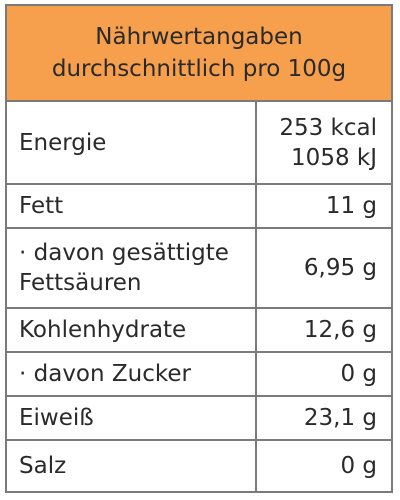  Describe the element at coordinates (132, 267) in the screenshot. I see `row-label-gesaettigte-fettsaeuren: · davon gesättigte Fettsäuren` at that location.